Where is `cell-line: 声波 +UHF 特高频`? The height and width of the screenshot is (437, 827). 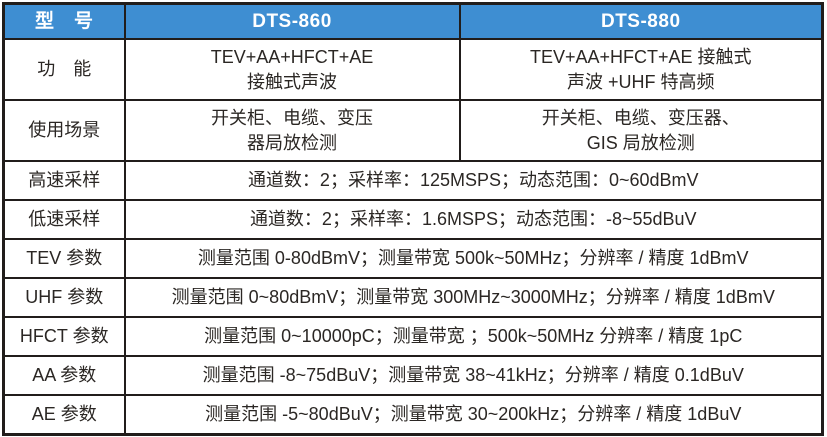
cell-line: 声波 +UHF 特高频 is located at coordinates (640, 81).